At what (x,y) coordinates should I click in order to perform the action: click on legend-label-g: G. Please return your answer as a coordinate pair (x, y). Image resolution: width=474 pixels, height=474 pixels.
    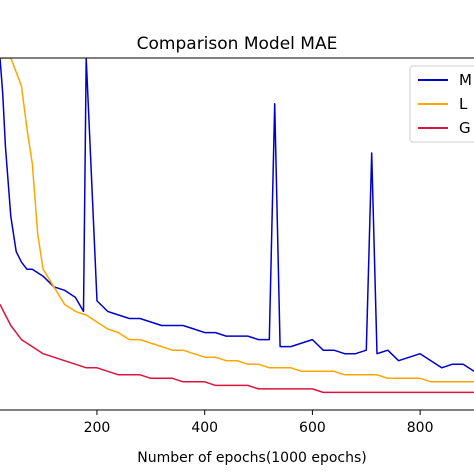
    Looking at the image, I should click on (465, 128).